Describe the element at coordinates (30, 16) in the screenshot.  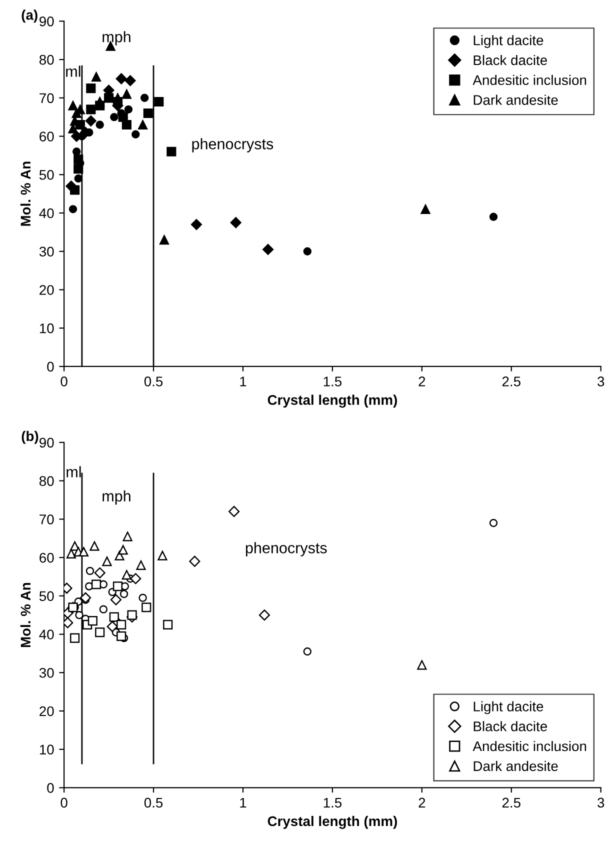
I see `chart-title: (a)` at that location.